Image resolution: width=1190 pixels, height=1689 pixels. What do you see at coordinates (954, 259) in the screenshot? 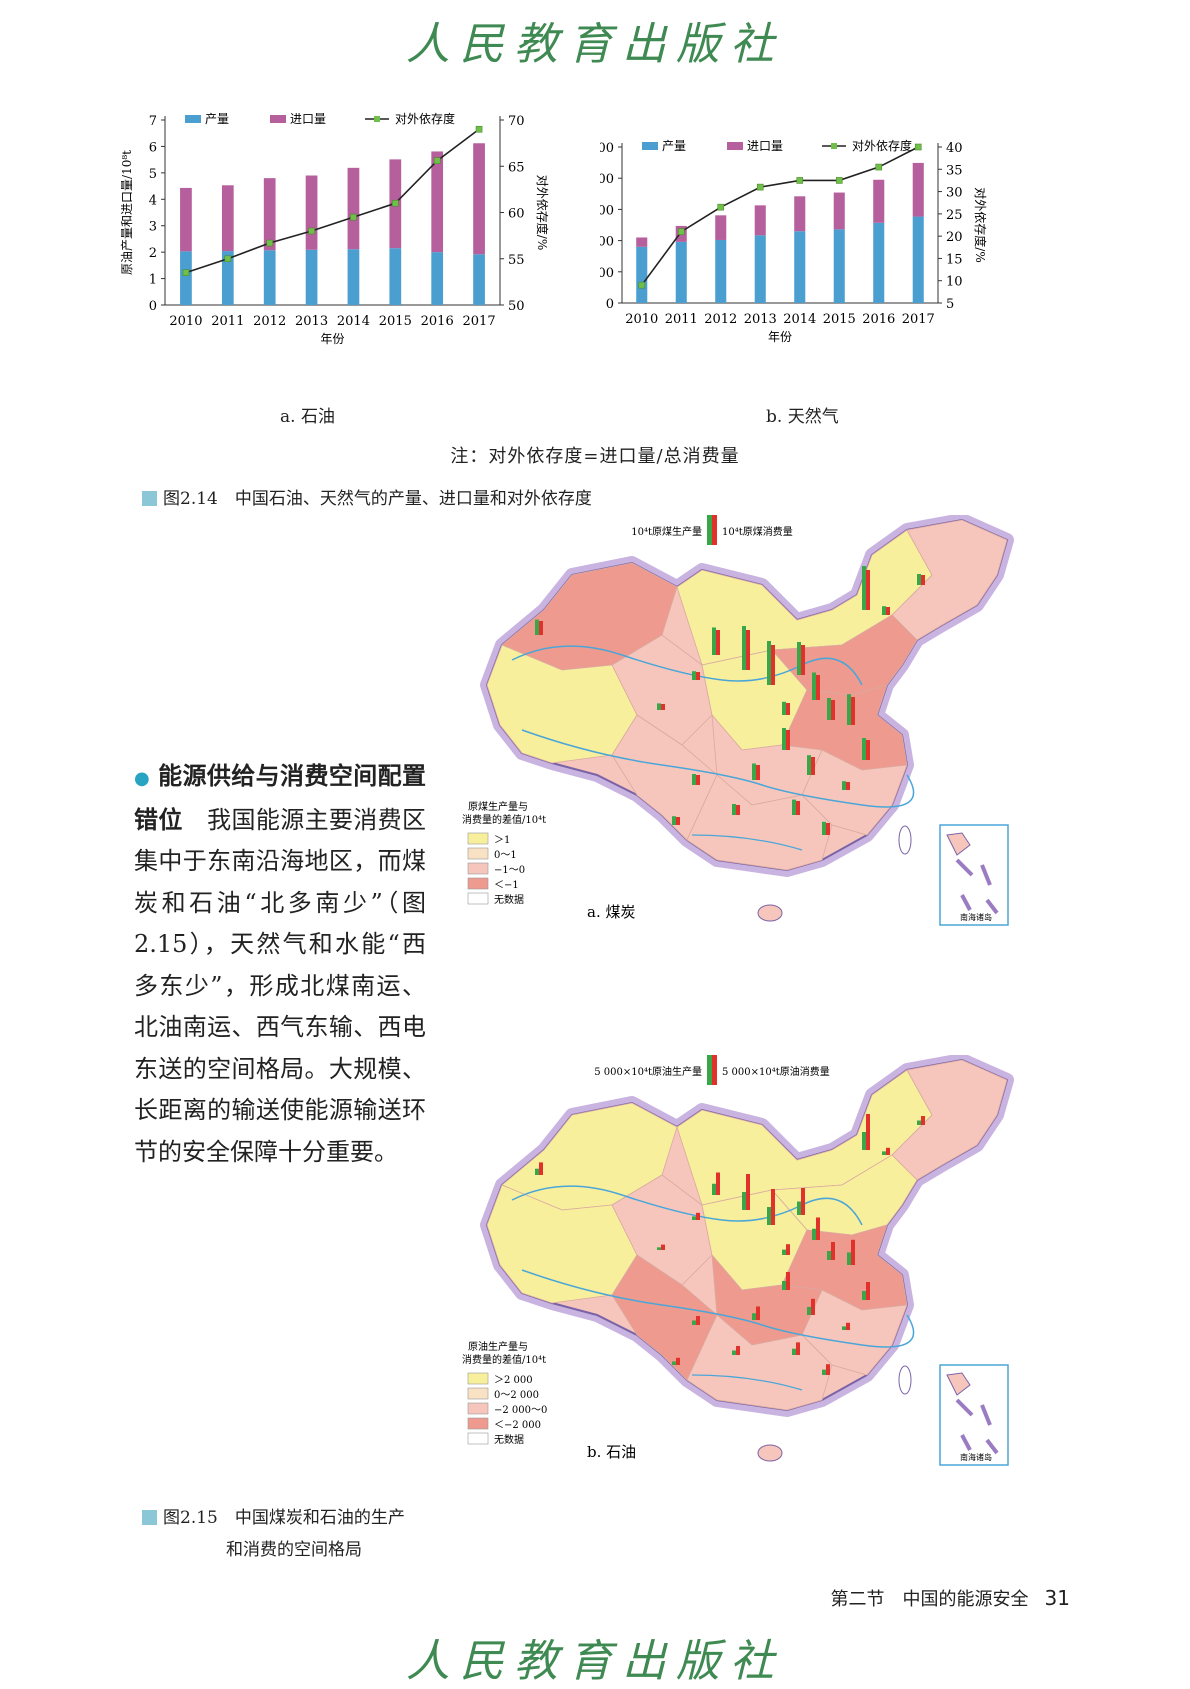
I see `y2-tick-label: 15` at bounding box center [954, 259].